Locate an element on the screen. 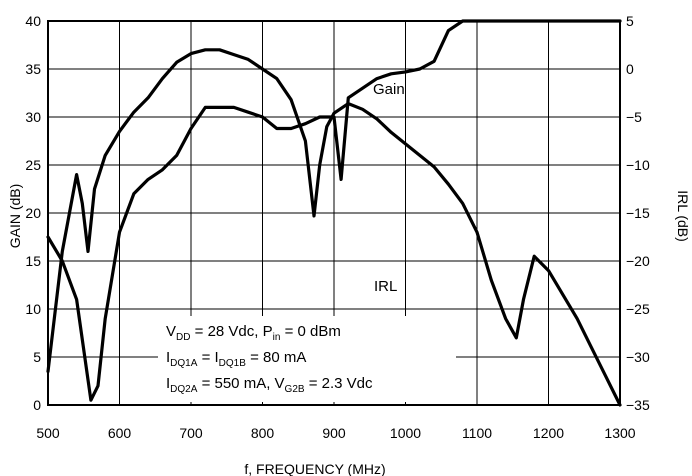  y-right-tick-label: −5 is located at coordinates (634, 117).